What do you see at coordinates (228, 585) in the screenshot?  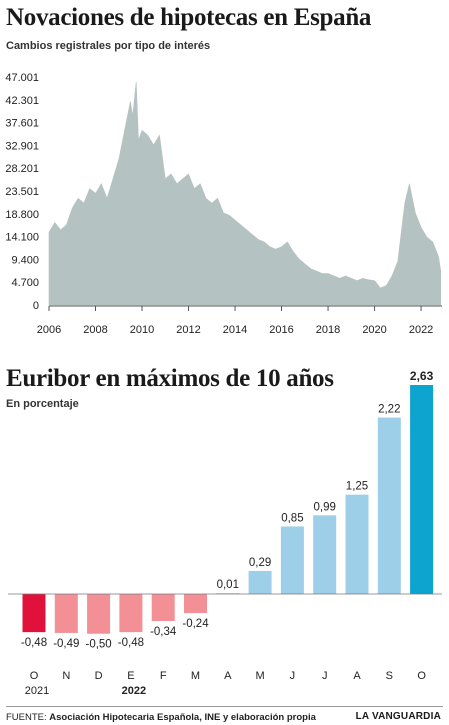 I see `bar-value-label: 0,01` at bounding box center [228, 585].